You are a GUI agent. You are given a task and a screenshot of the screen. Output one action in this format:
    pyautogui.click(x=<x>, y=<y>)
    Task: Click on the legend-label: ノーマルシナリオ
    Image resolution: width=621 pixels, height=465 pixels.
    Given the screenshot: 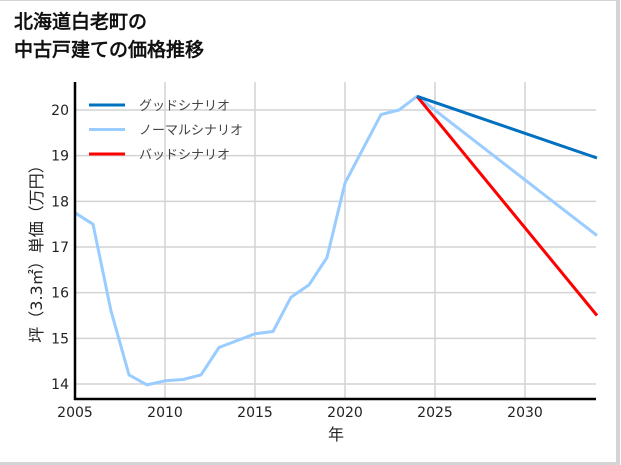 What is the action you would take?
    pyautogui.click(x=191, y=131)
    